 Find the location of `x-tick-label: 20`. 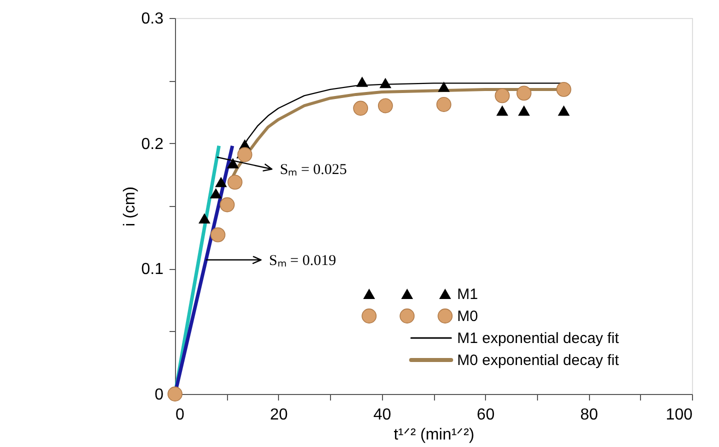

x-tick-label: 20 is located at coordinates (279, 415).